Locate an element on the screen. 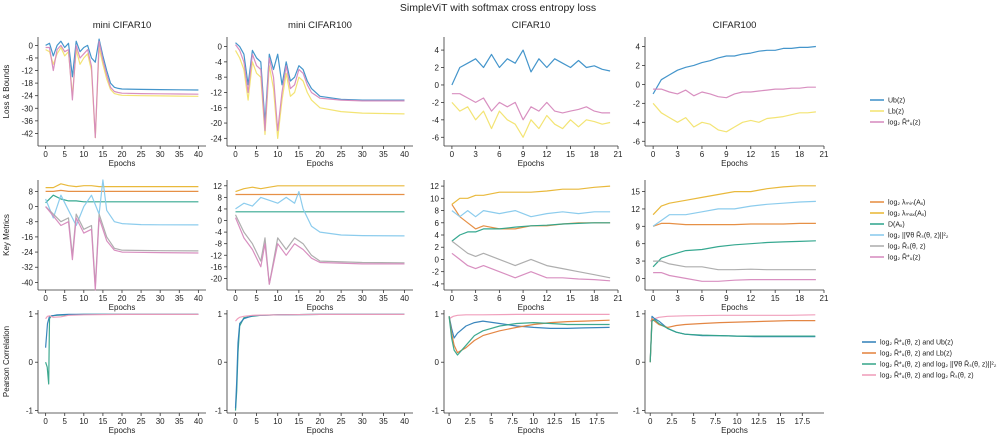 The height and width of the screenshot is (446, 997). x-tick-label: 2.5 is located at coordinates (672, 421).